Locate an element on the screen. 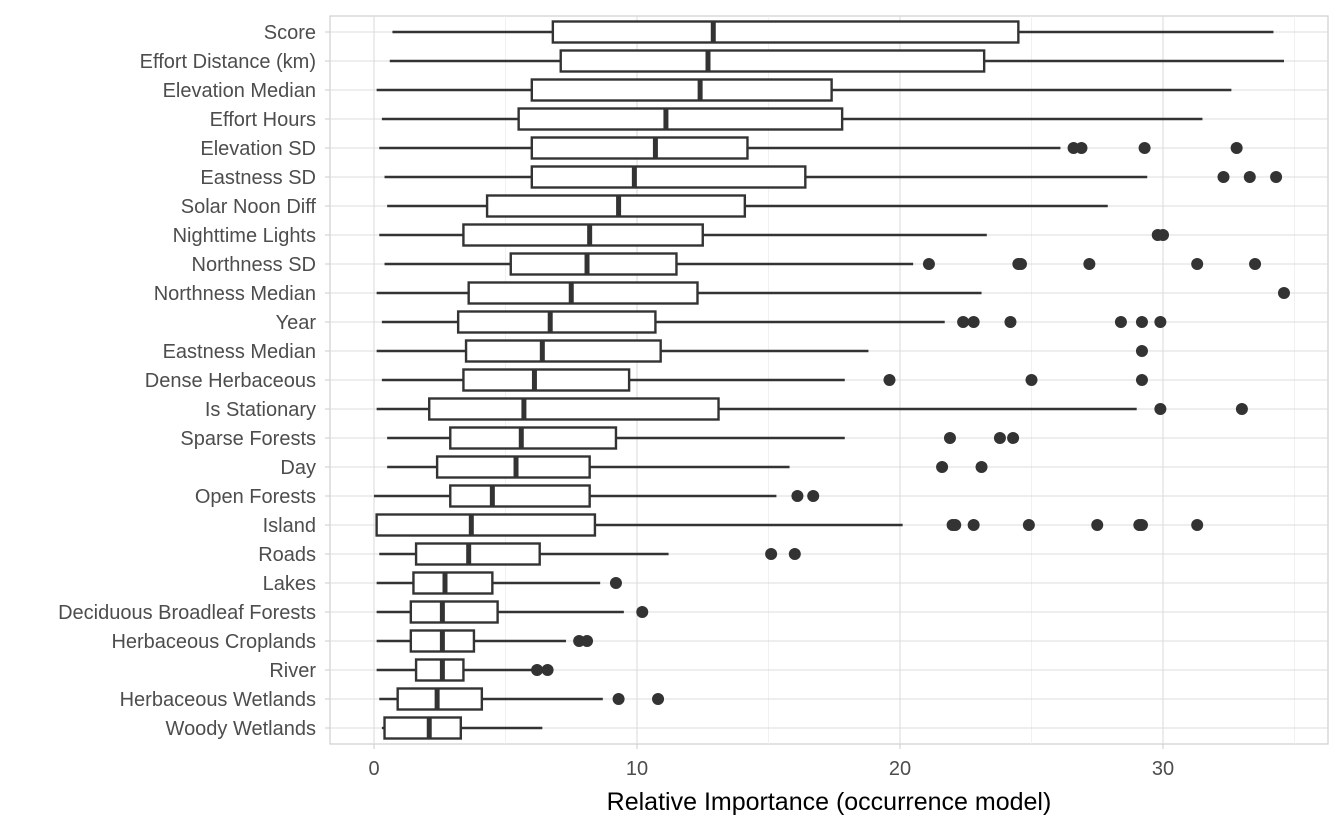  y-tick-label: Herbaceous Wetlands is located at coordinates (218, 700).